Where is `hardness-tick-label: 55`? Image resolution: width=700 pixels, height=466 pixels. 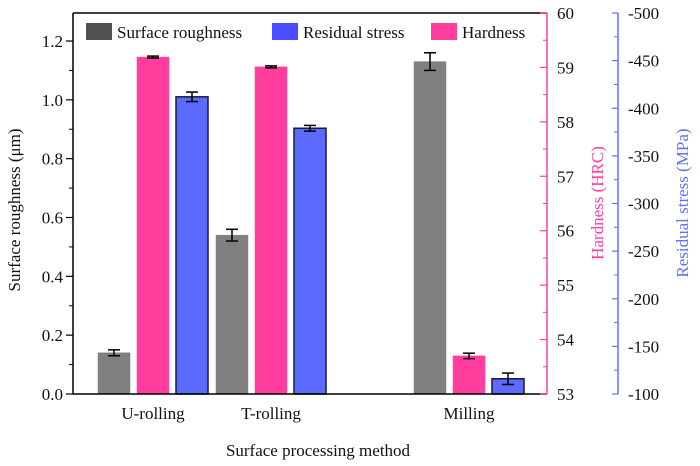
hardness-tick-label: 55 is located at coordinates (565, 285).